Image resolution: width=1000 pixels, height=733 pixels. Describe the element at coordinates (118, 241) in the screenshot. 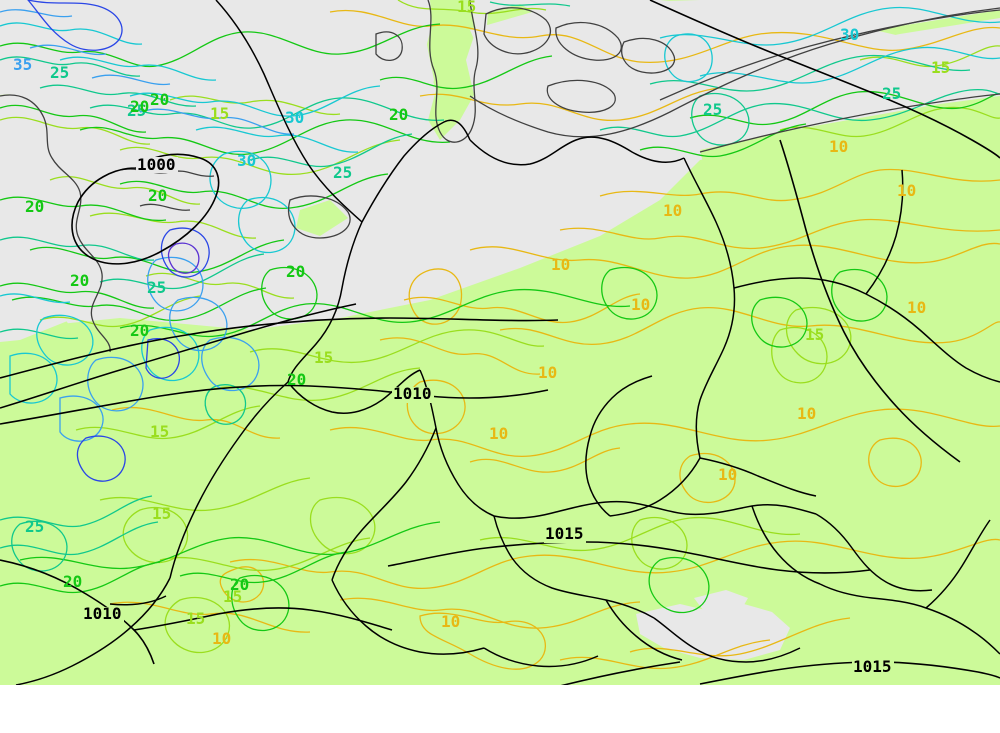

I see `isotach-40-contours` at that location.